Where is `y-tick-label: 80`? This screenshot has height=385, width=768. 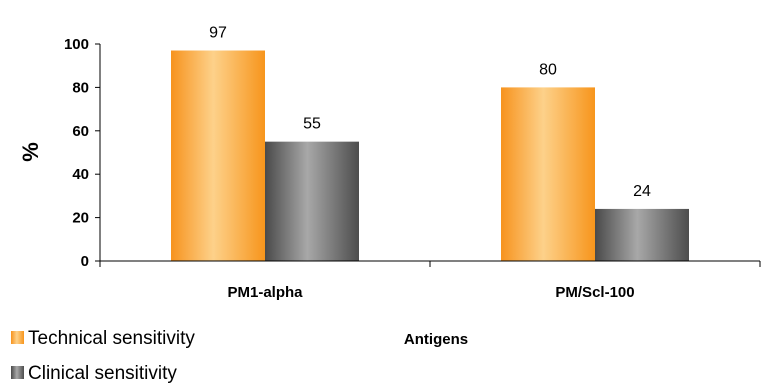 y-tick-label: 80 is located at coordinates (80, 87).